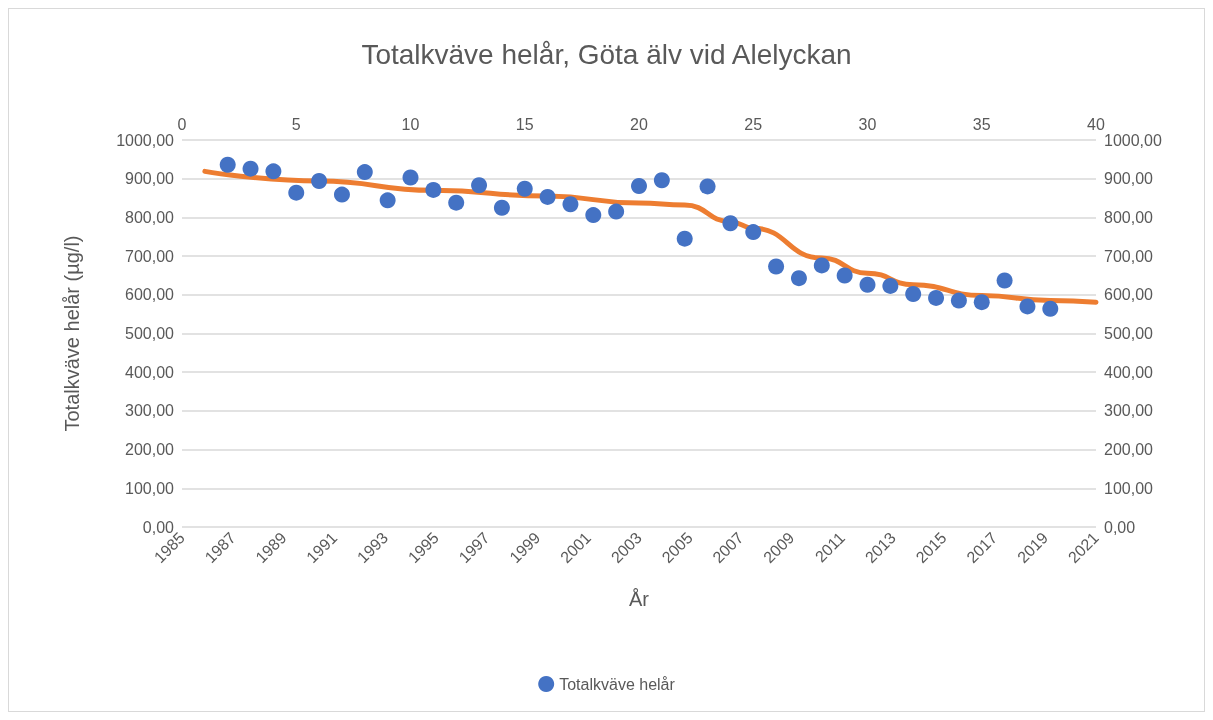  Describe the element at coordinates (1129, 295) in the screenshot. I see `y2-tick-label: 600,00` at that location.